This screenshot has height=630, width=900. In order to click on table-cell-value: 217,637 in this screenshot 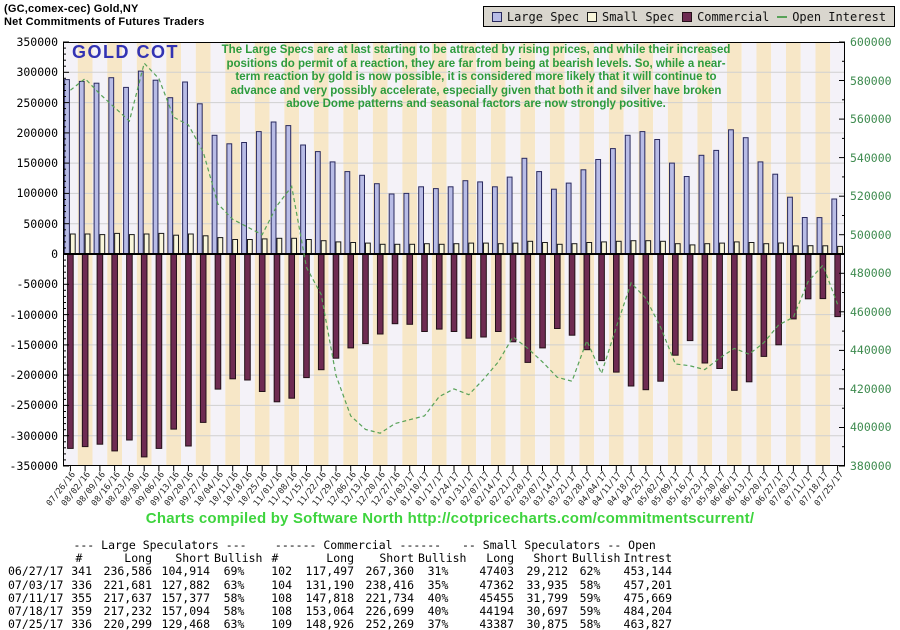, I will do `click(127, 597)`.